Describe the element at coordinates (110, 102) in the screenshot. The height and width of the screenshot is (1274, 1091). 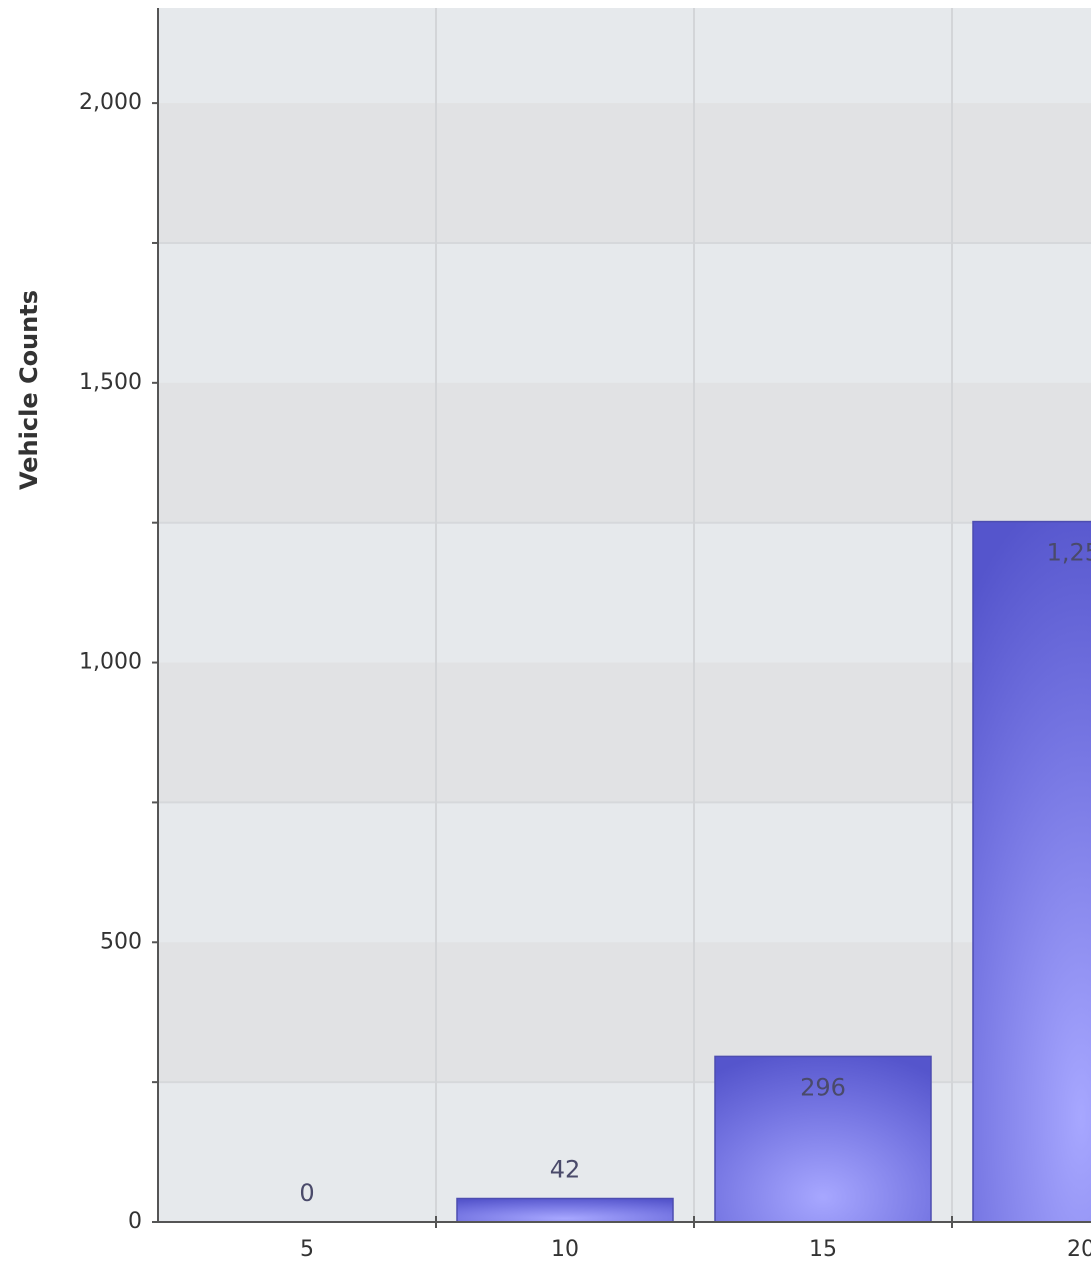
I see `y-tick-label: 2,000` at that location.